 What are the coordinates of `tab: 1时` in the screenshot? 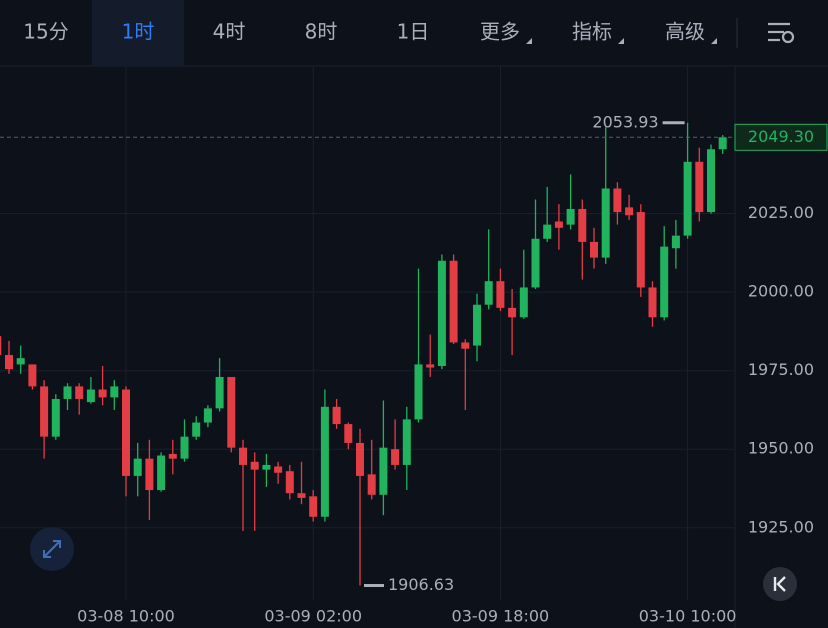 It's located at (138, 32).